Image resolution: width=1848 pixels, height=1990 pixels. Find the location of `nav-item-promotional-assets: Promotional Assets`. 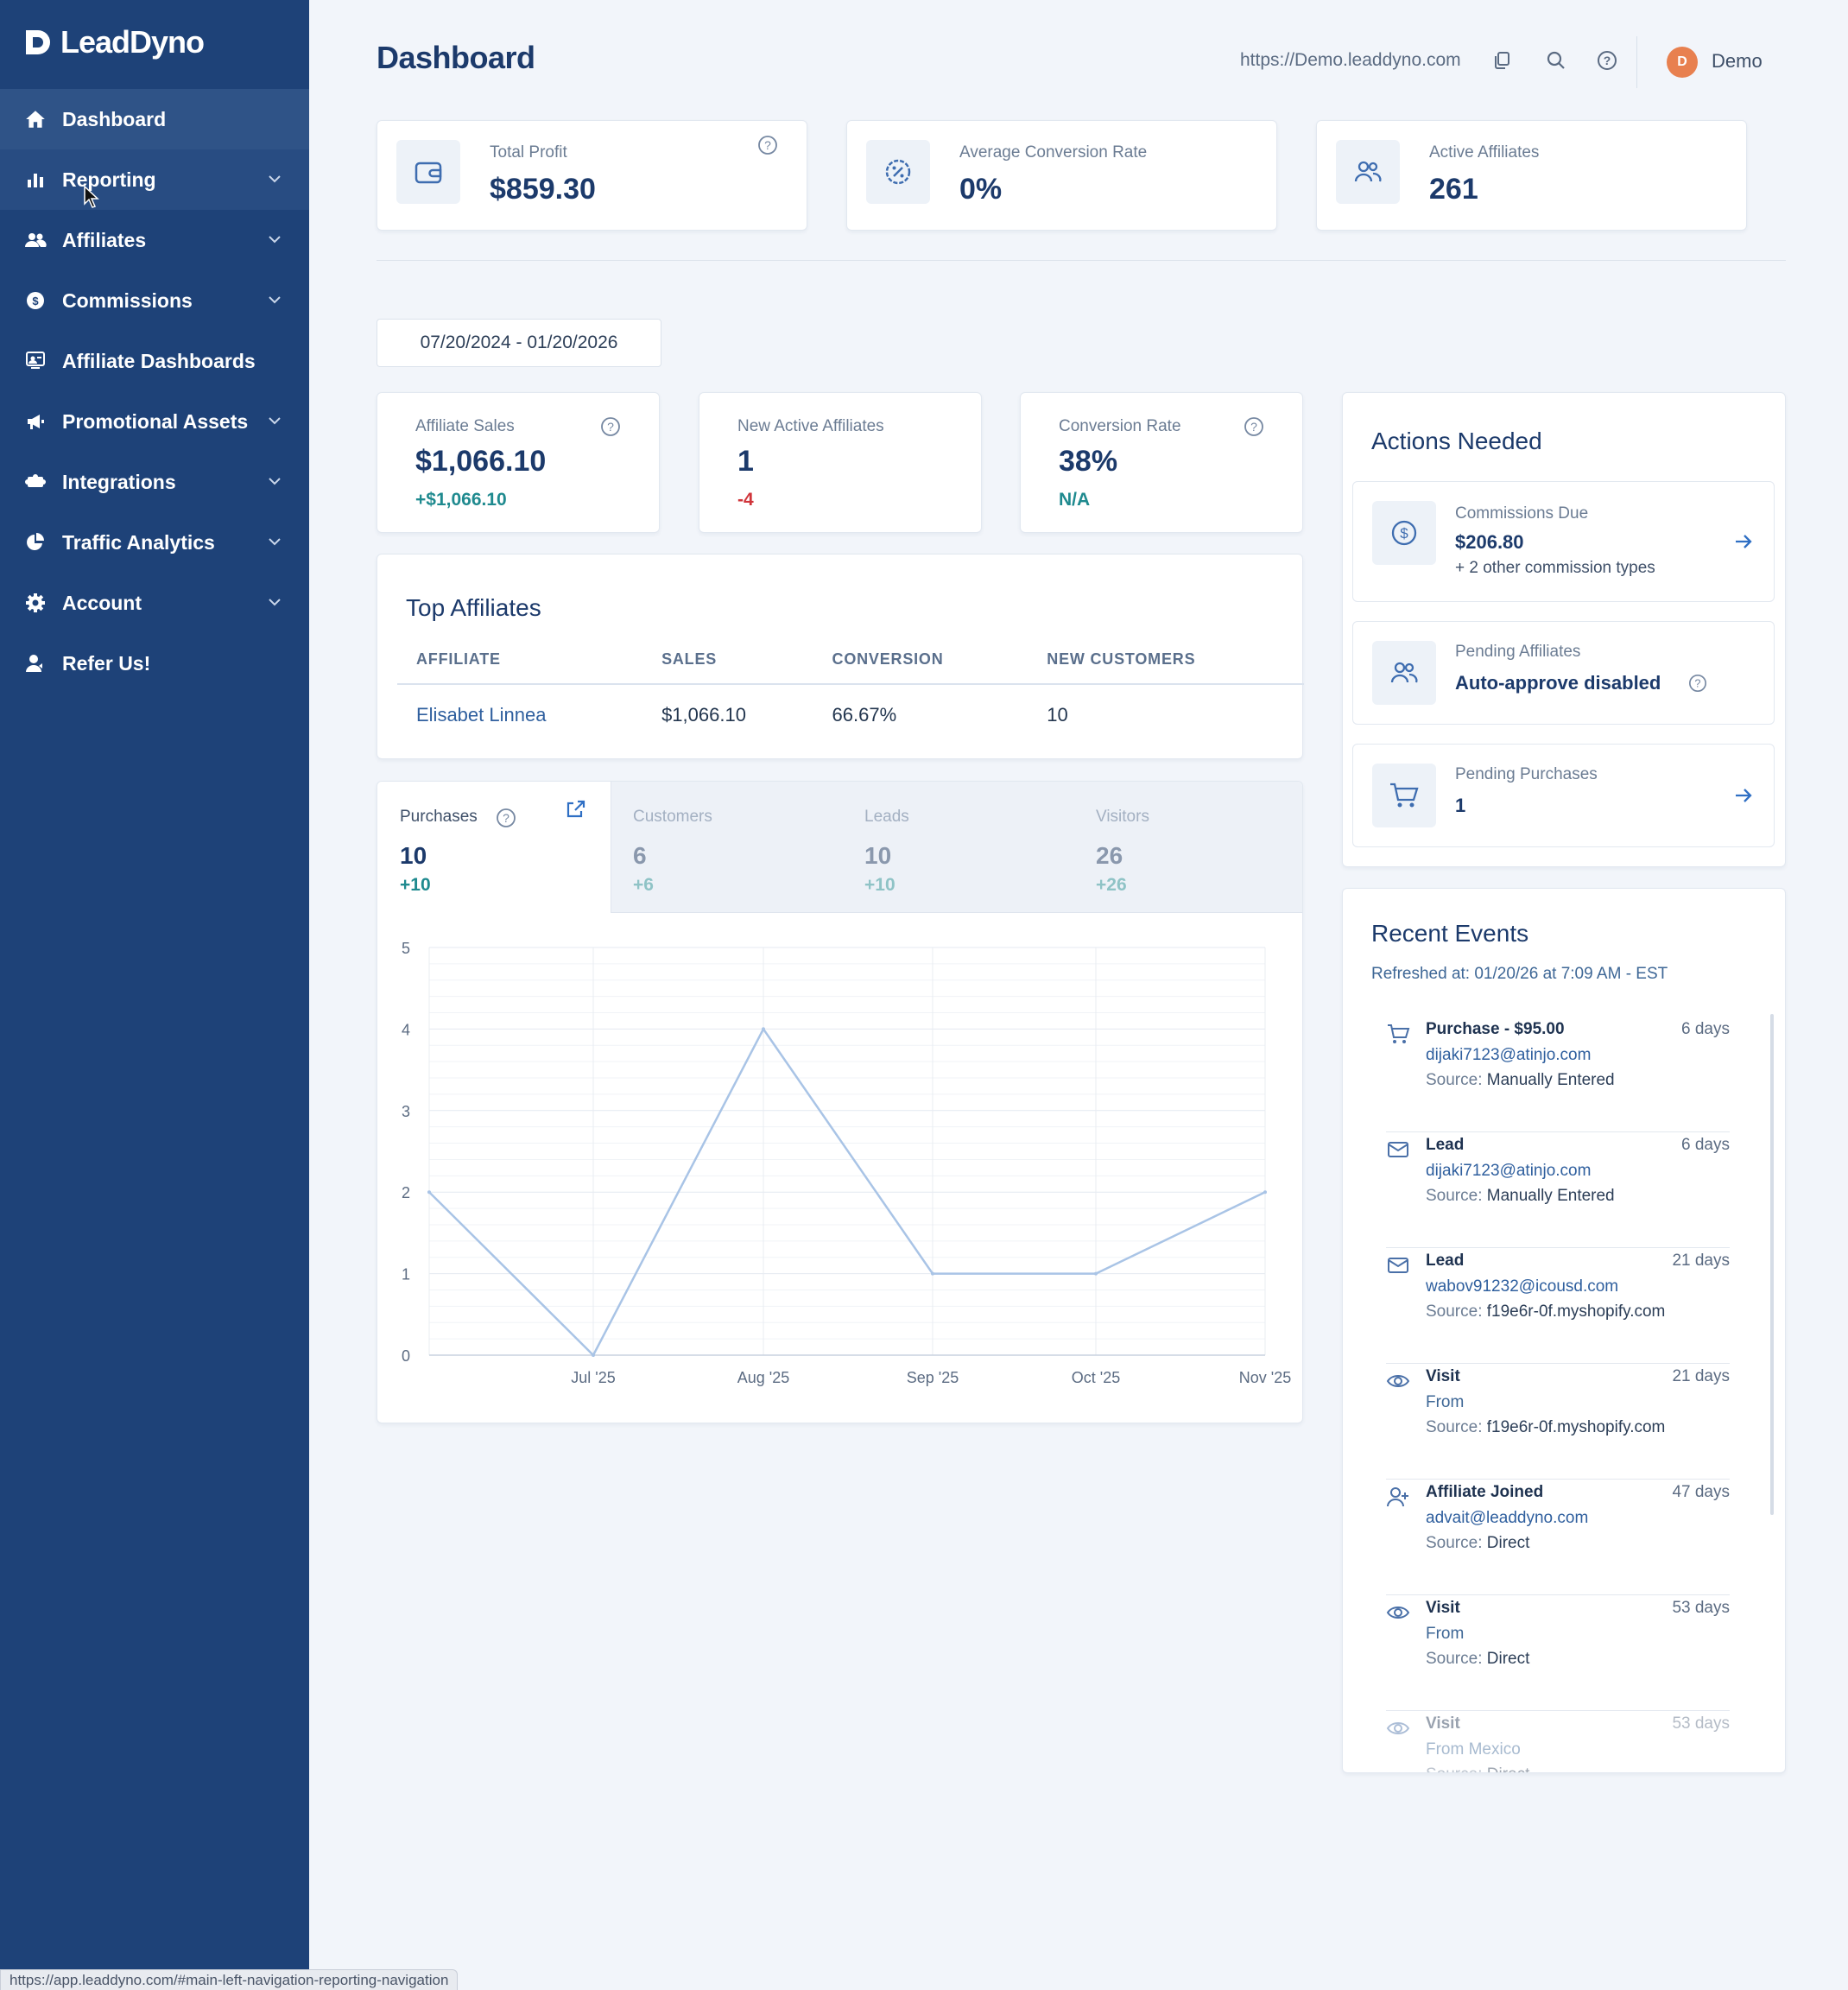

nav-item-promotional-assets: Promotional Assets is located at coordinates (154, 421).